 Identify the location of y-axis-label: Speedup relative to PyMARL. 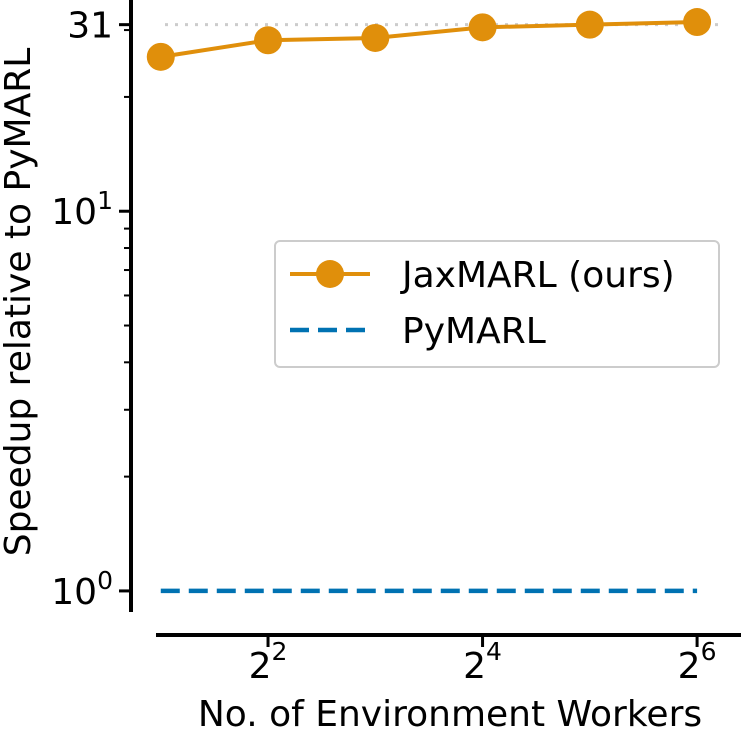
(19, 302).